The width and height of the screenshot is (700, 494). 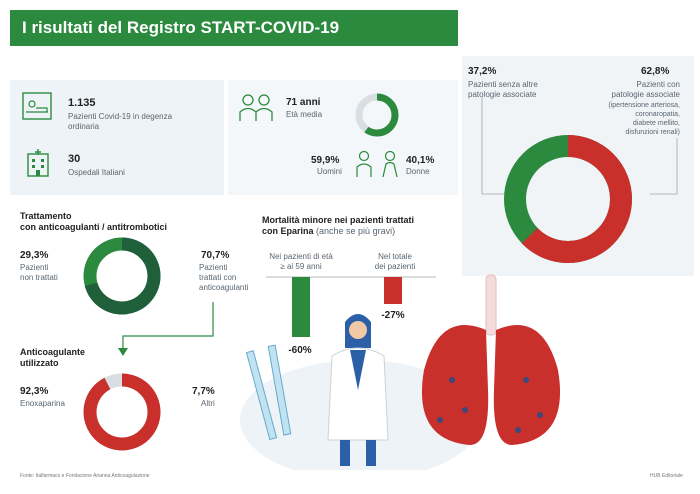 What do you see at coordinates (82, 103) in the screenshot?
I see `patients-count: 1.135` at bounding box center [82, 103].